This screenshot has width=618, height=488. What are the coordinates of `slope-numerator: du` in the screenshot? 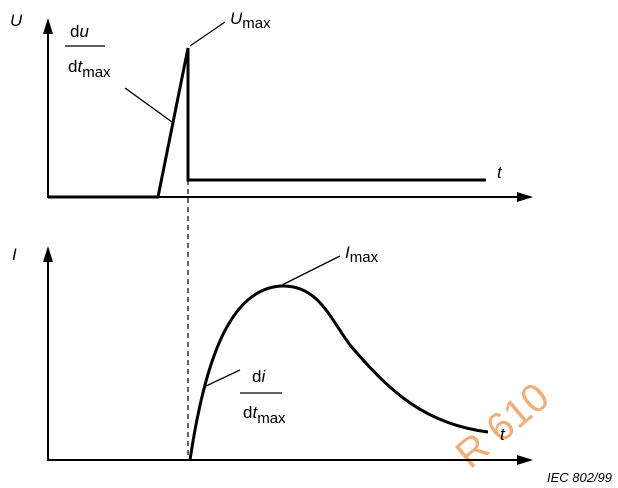 It's located at (79, 31).